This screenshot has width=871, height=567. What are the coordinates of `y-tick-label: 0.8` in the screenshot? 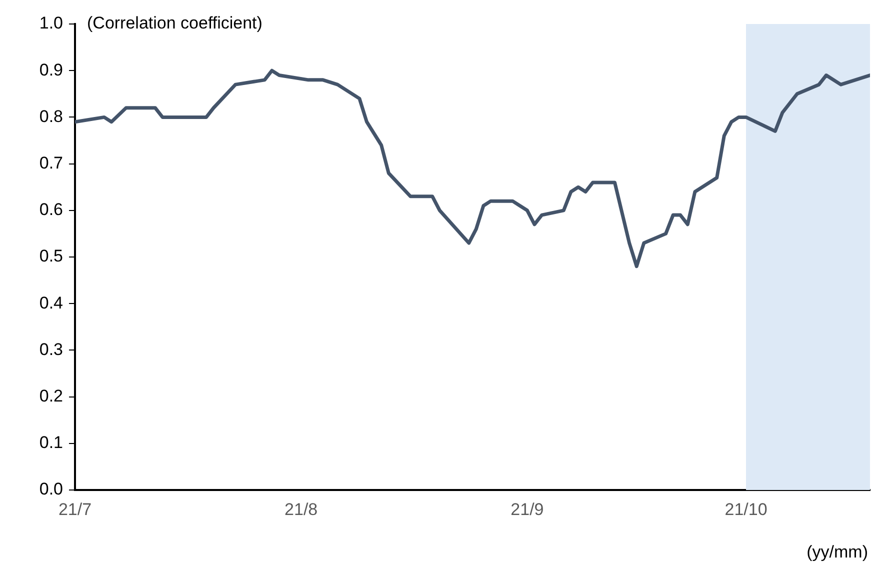 It's located at (51, 116).